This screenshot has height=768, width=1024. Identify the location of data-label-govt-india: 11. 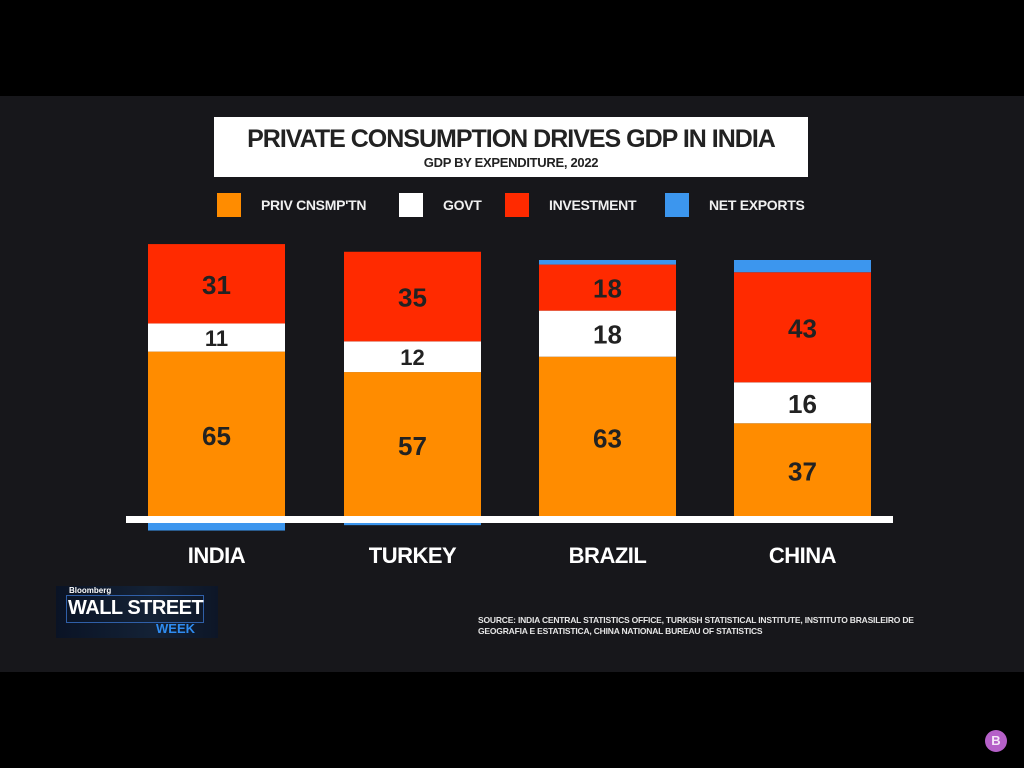
(216, 338).